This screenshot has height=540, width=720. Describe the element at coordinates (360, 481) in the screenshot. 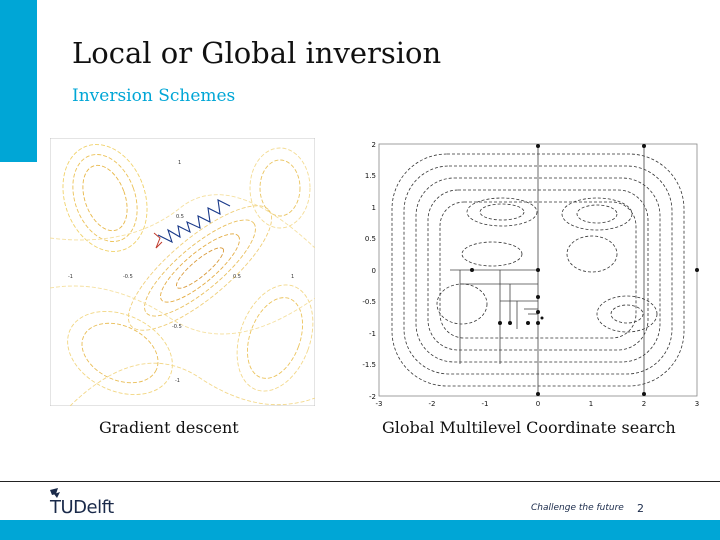

I see `footer-divider` at that location.